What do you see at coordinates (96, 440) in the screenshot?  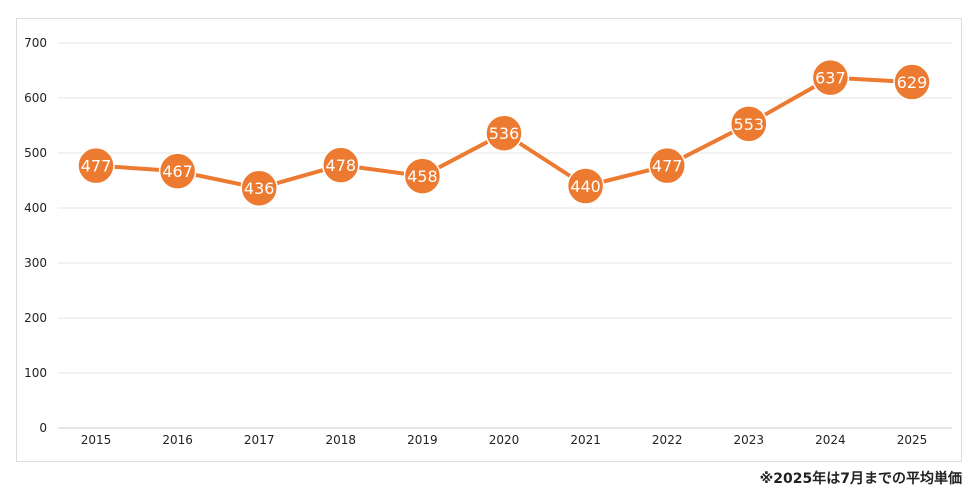 I see `x-tick-label: 2015` at bounding box center [96, 440].